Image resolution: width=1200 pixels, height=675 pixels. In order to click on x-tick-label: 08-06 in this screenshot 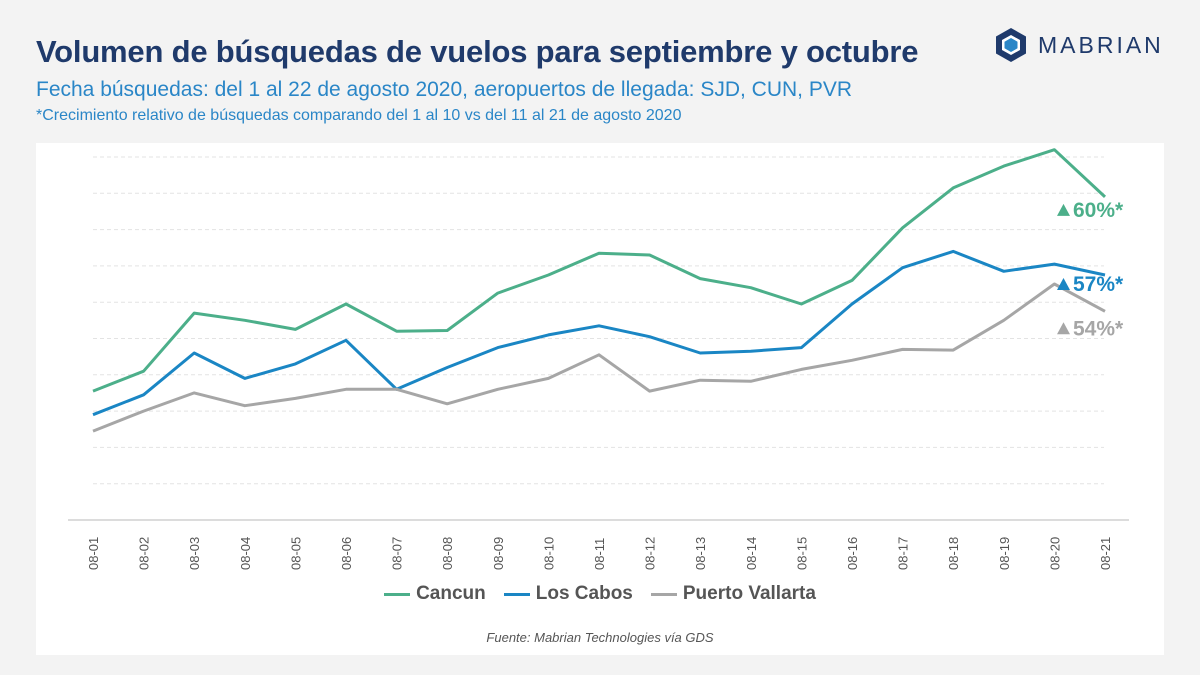, I will do `click(346, 553)`.